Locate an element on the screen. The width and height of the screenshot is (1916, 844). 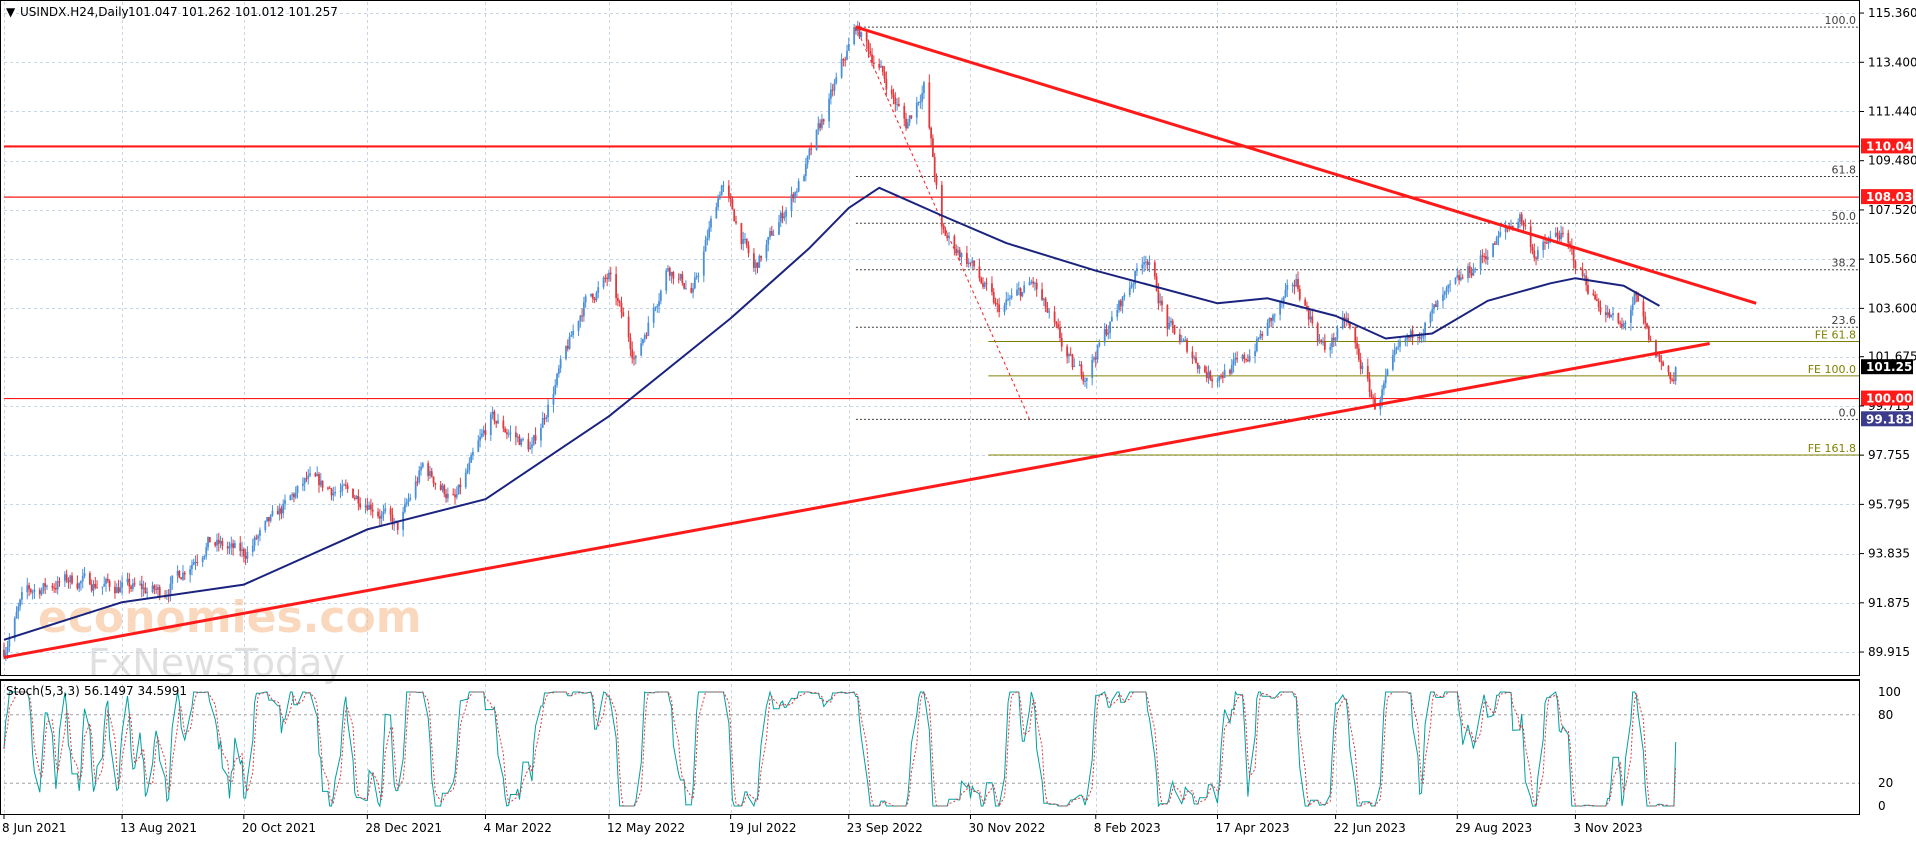
price-tick-label: 105.560 is located at coordinates (1892, 259).